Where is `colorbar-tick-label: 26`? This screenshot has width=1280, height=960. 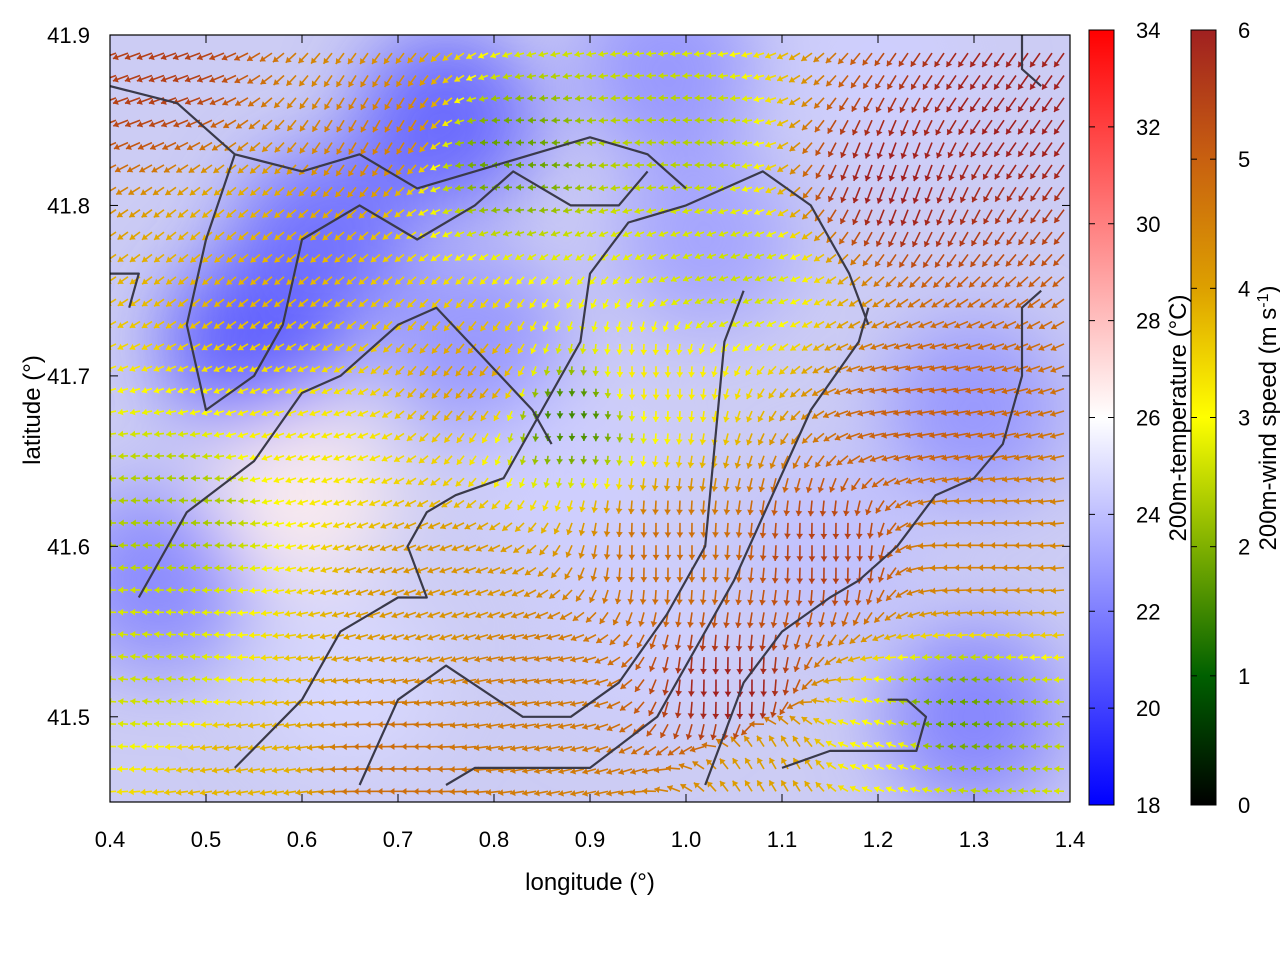
colorbar-tick-label: 26 is located at coordinates (1148, 418).